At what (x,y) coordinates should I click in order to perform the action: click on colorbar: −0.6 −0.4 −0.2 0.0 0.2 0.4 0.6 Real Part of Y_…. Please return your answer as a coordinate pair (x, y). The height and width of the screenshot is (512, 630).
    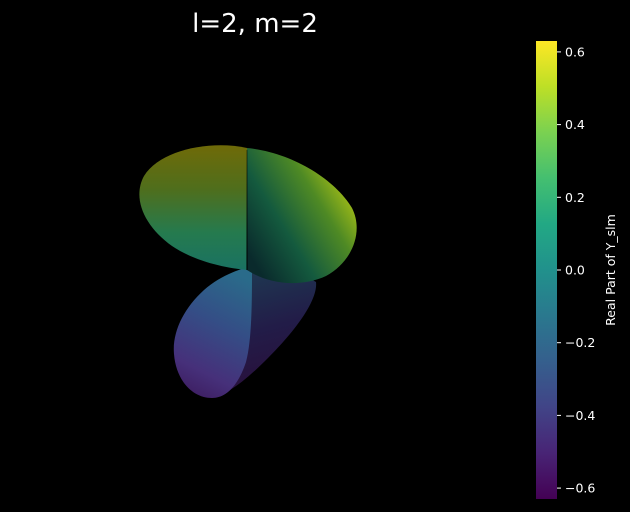
    Looking at the image, I should click on (577, 270).